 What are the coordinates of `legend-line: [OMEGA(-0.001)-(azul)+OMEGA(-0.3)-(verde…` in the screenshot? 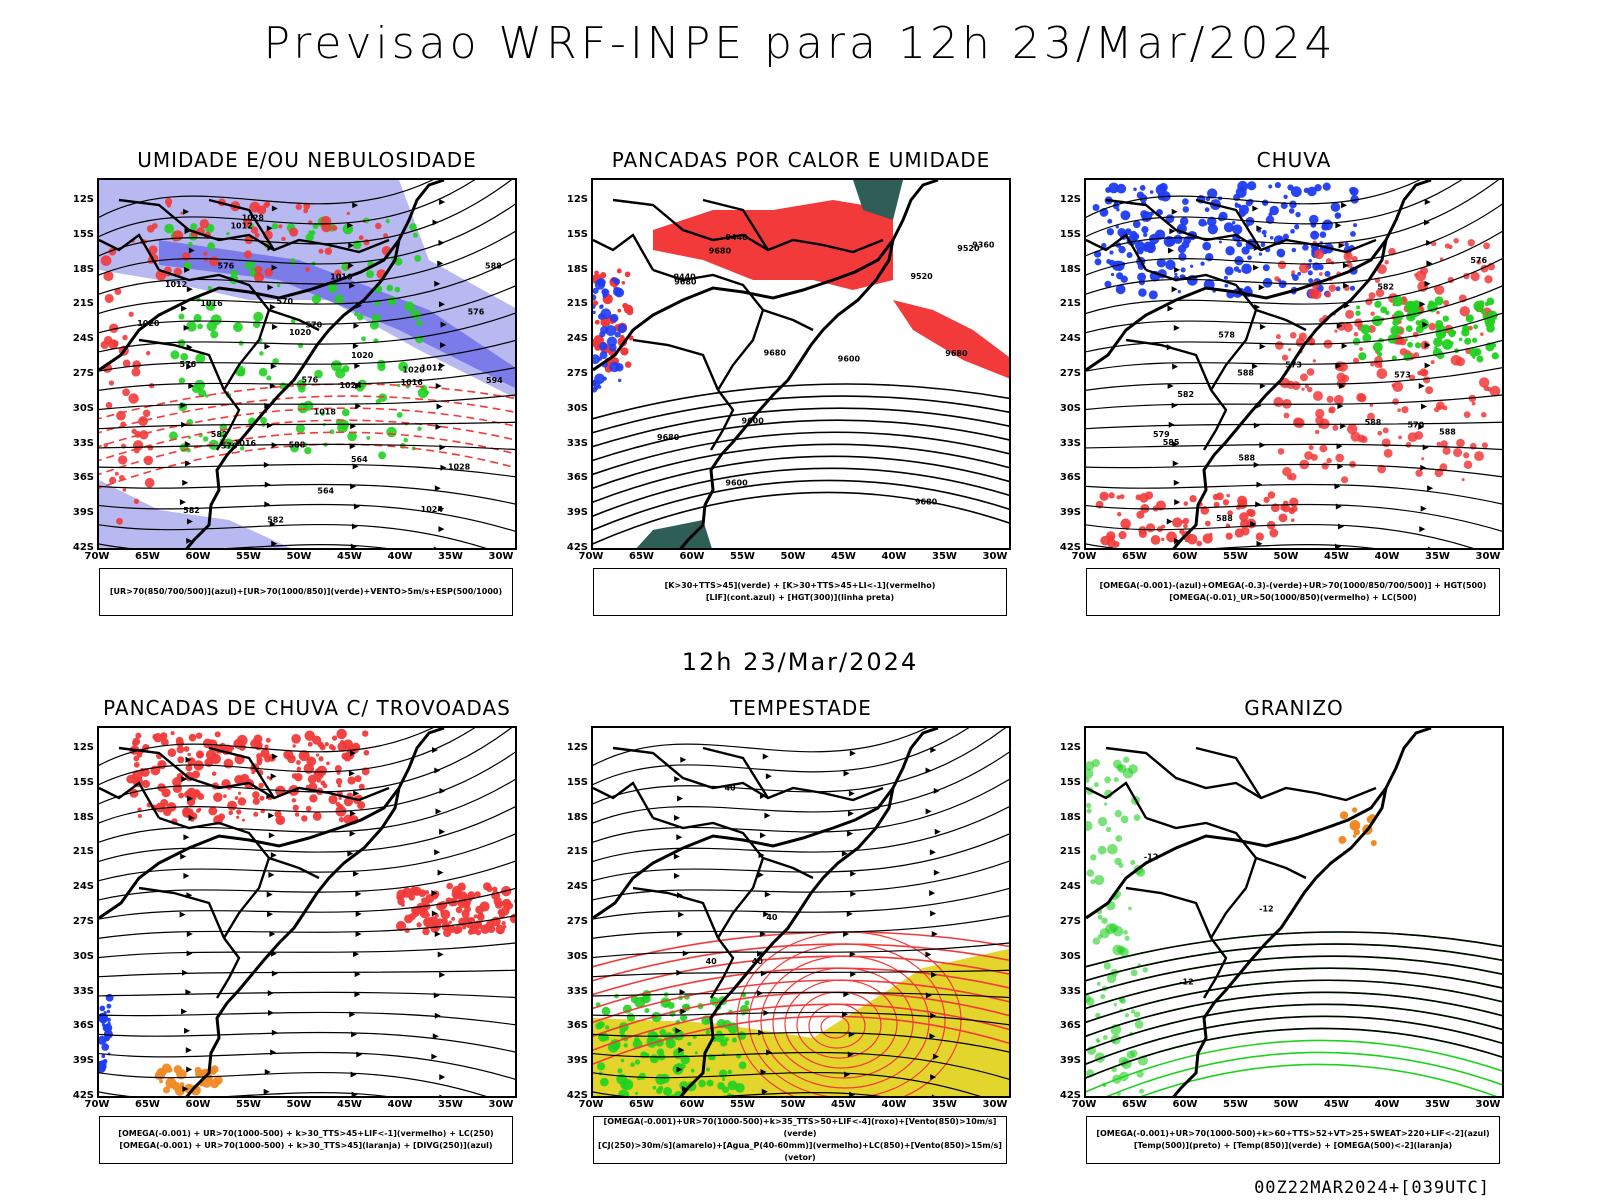 It's located at (1293, 585).